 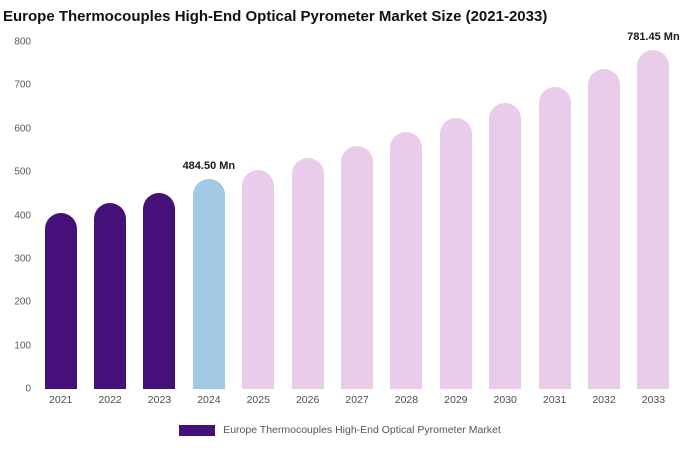 I want to click on x-tick-label-2031: 2031, so click(x=554, y=400).